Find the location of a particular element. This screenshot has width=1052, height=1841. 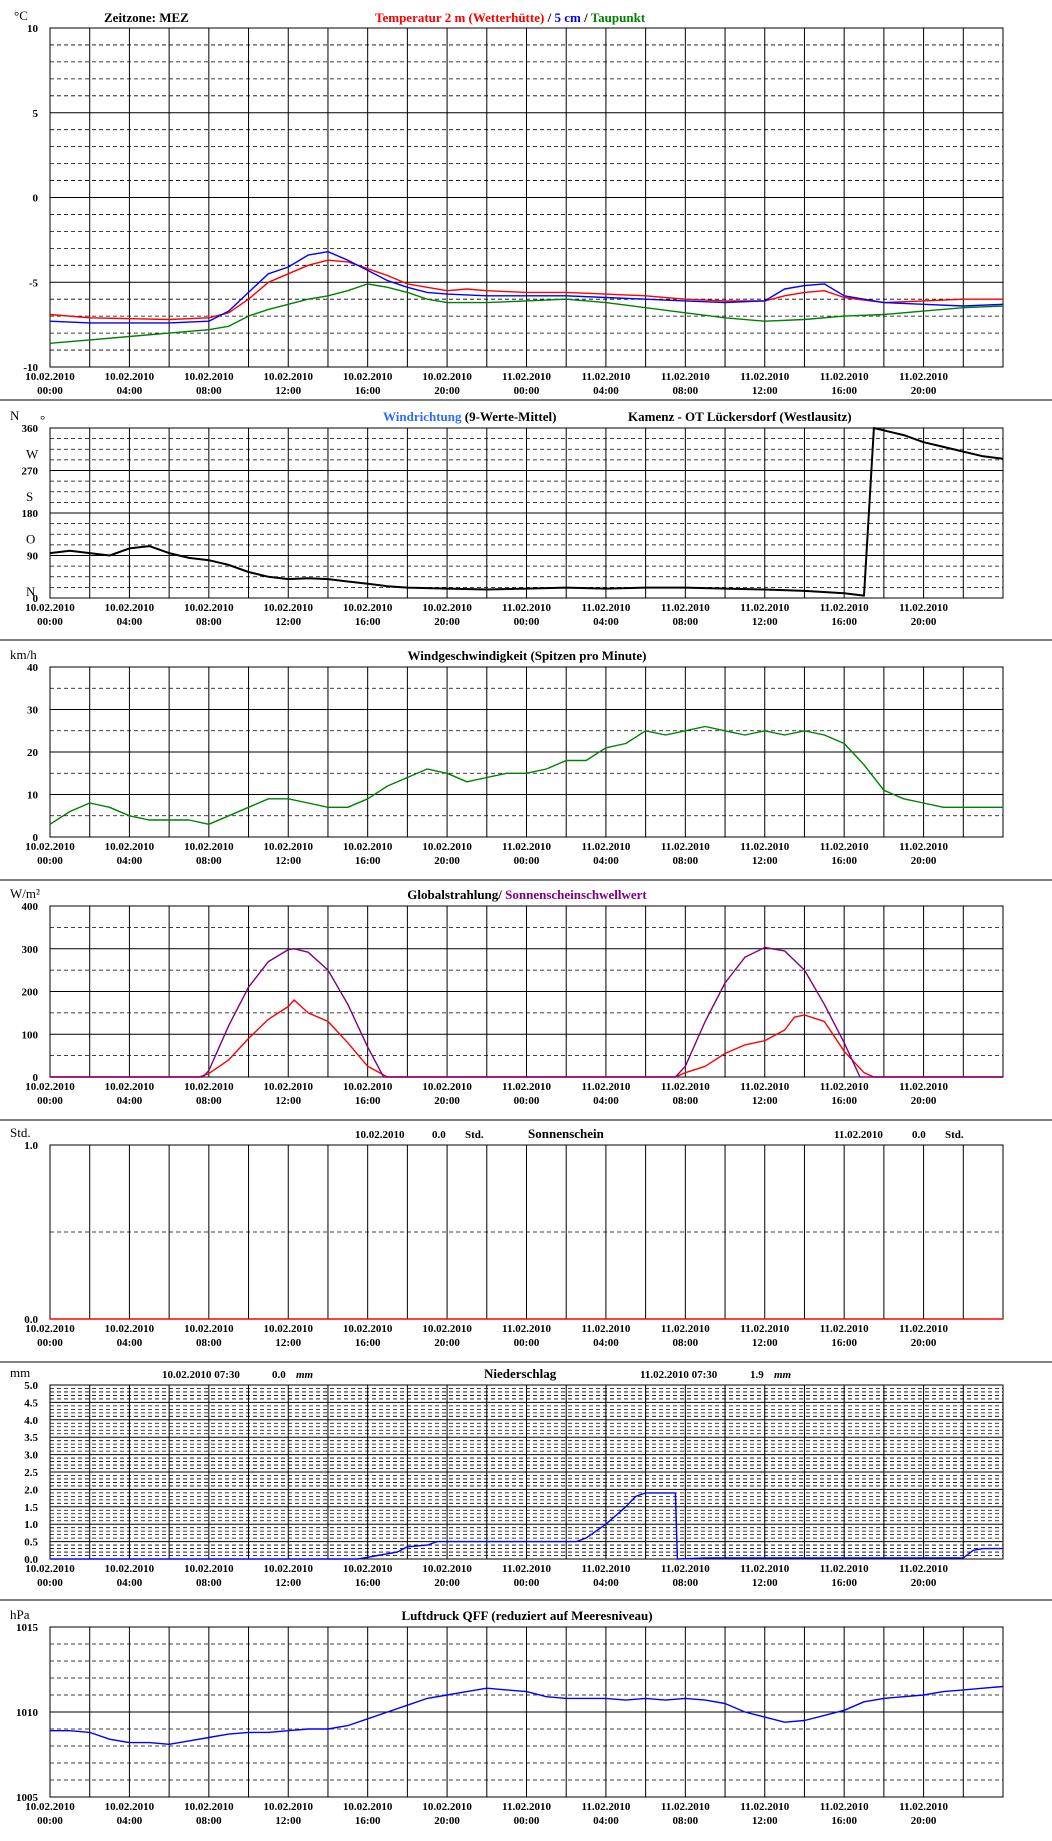

y-tick-label: -5 is located at coordinates (34, 283).